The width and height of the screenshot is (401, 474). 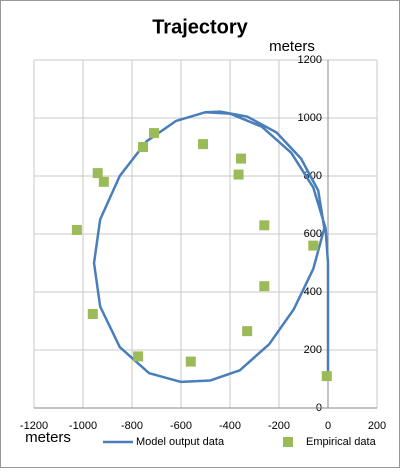 I want to click on x-tick-label: -200, so click(x=279, y=426).